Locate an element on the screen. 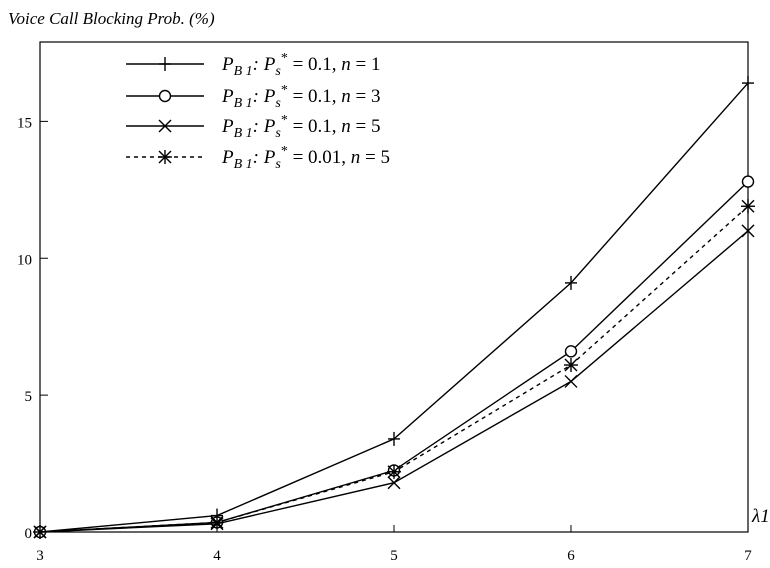  x-tick-label: 5 is located at coordinates (394, 556).